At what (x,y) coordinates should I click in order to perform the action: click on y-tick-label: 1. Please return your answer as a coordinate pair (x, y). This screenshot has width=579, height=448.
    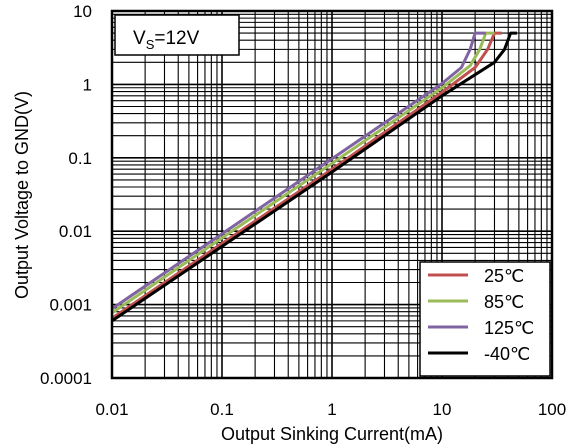
    Looking at the image, I should click on (87, 84).